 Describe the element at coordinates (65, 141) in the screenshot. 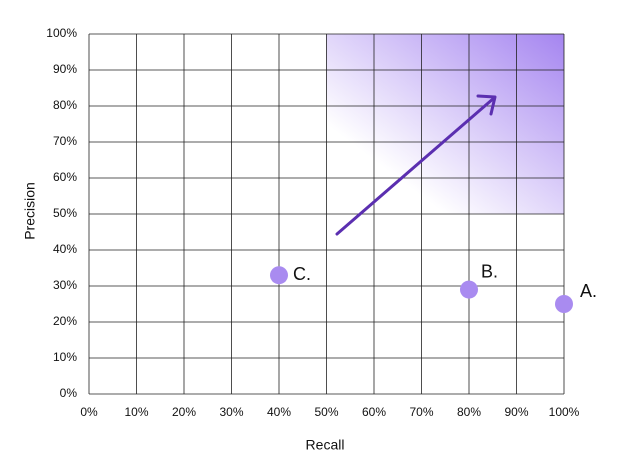

I see `y-tick-label: 70%` at that location.